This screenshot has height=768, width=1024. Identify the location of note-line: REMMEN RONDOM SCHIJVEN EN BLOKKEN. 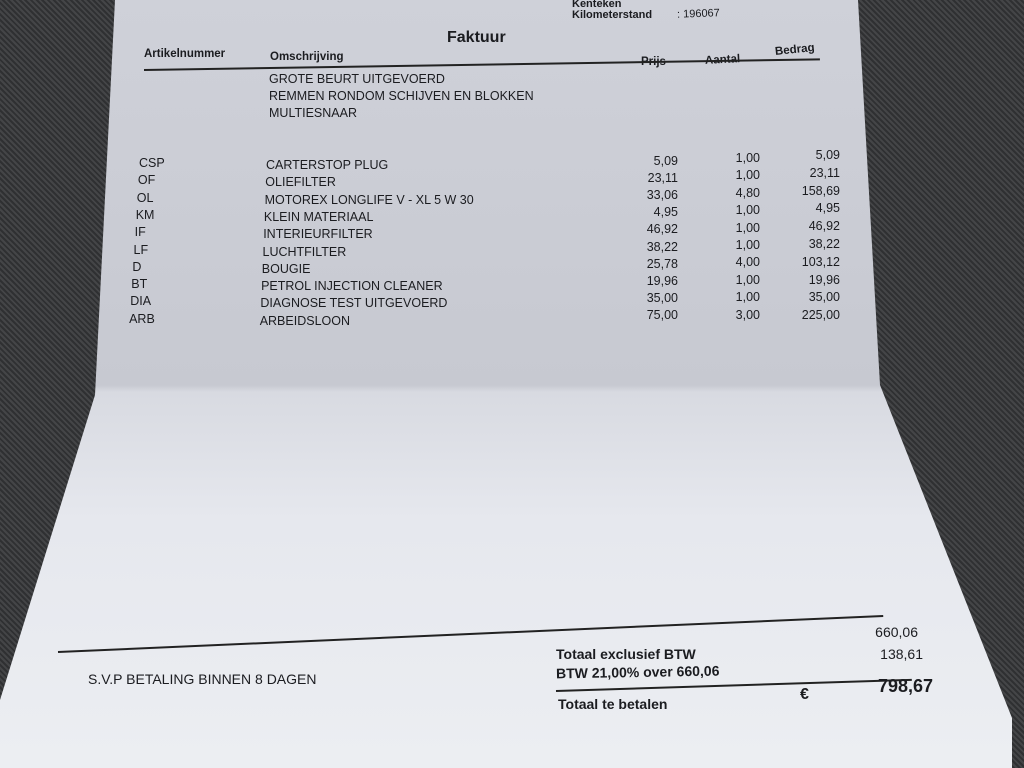
(401, 96).